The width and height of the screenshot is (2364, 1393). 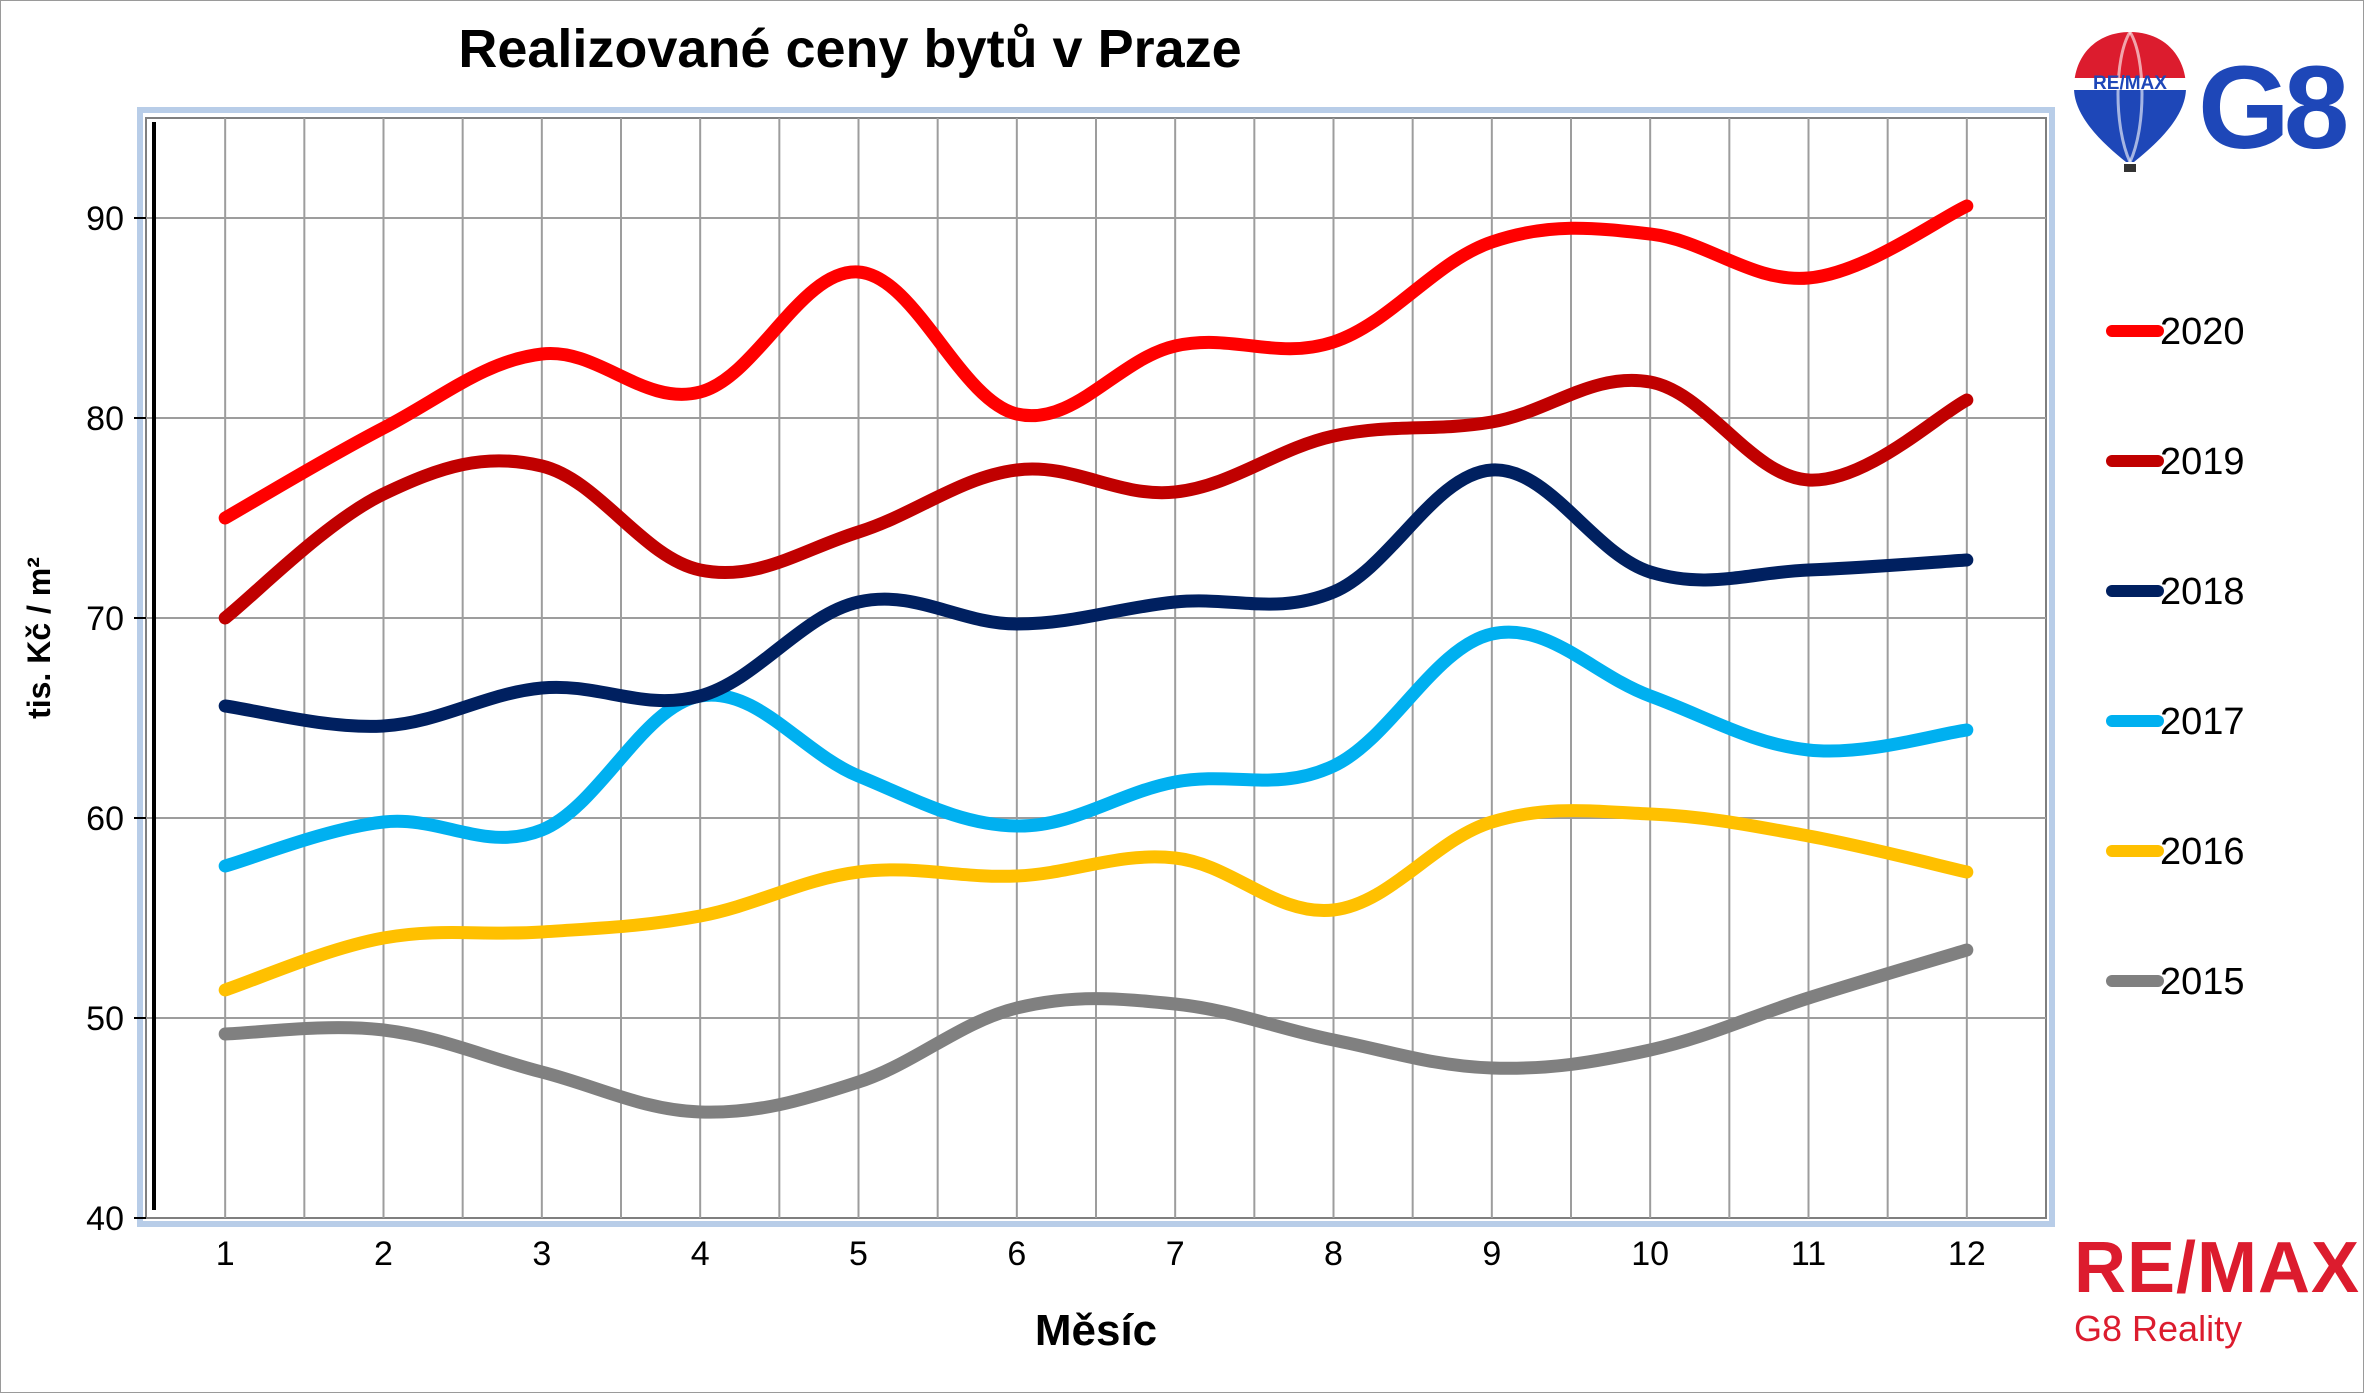 I want to click on remax-g8-logo: RE/MAX G8, so click(x=2212, y=103).